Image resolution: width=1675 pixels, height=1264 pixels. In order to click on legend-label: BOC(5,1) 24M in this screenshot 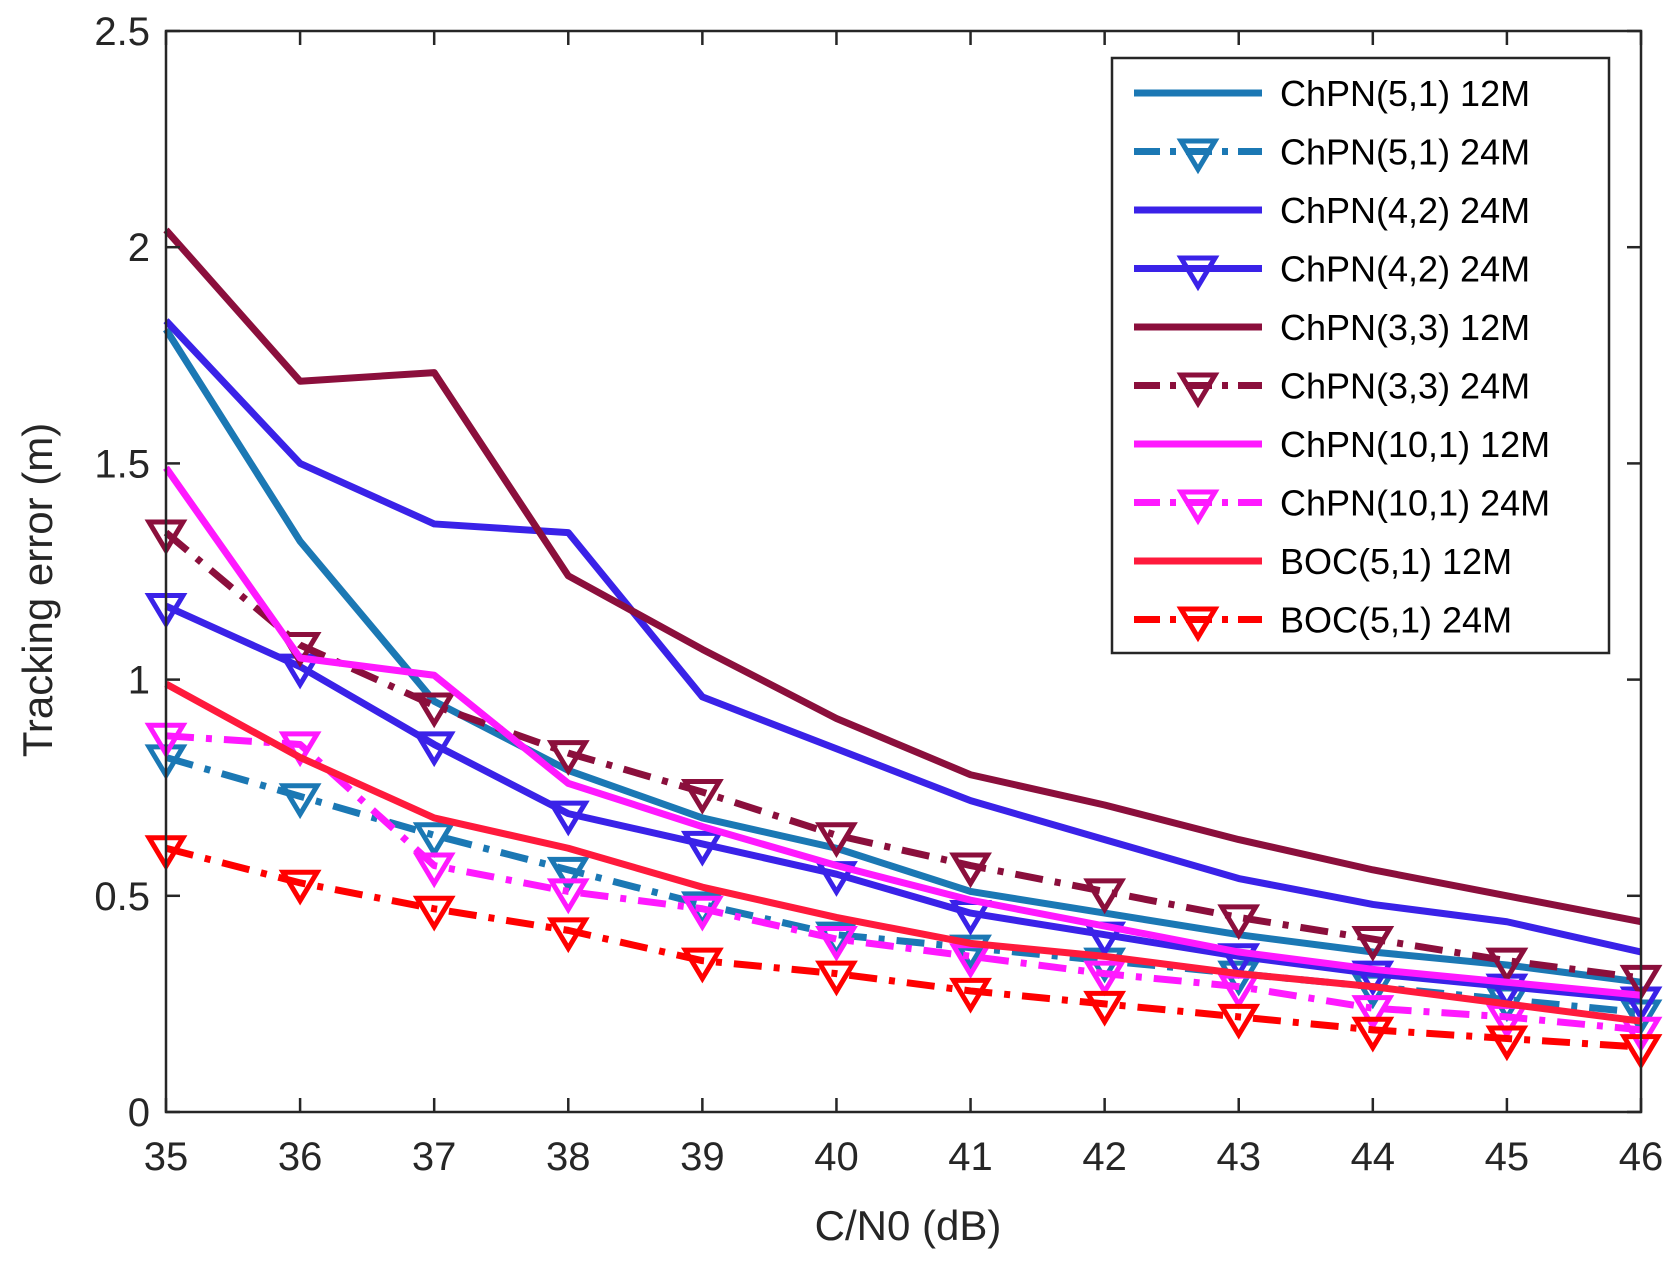, I will do `click(1396, 620)`.